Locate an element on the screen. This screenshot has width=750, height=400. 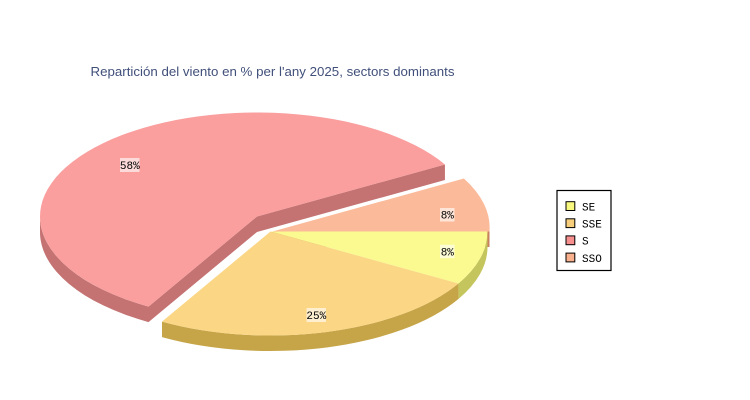
svg-text: SSO is located at coordinates (592, 260).